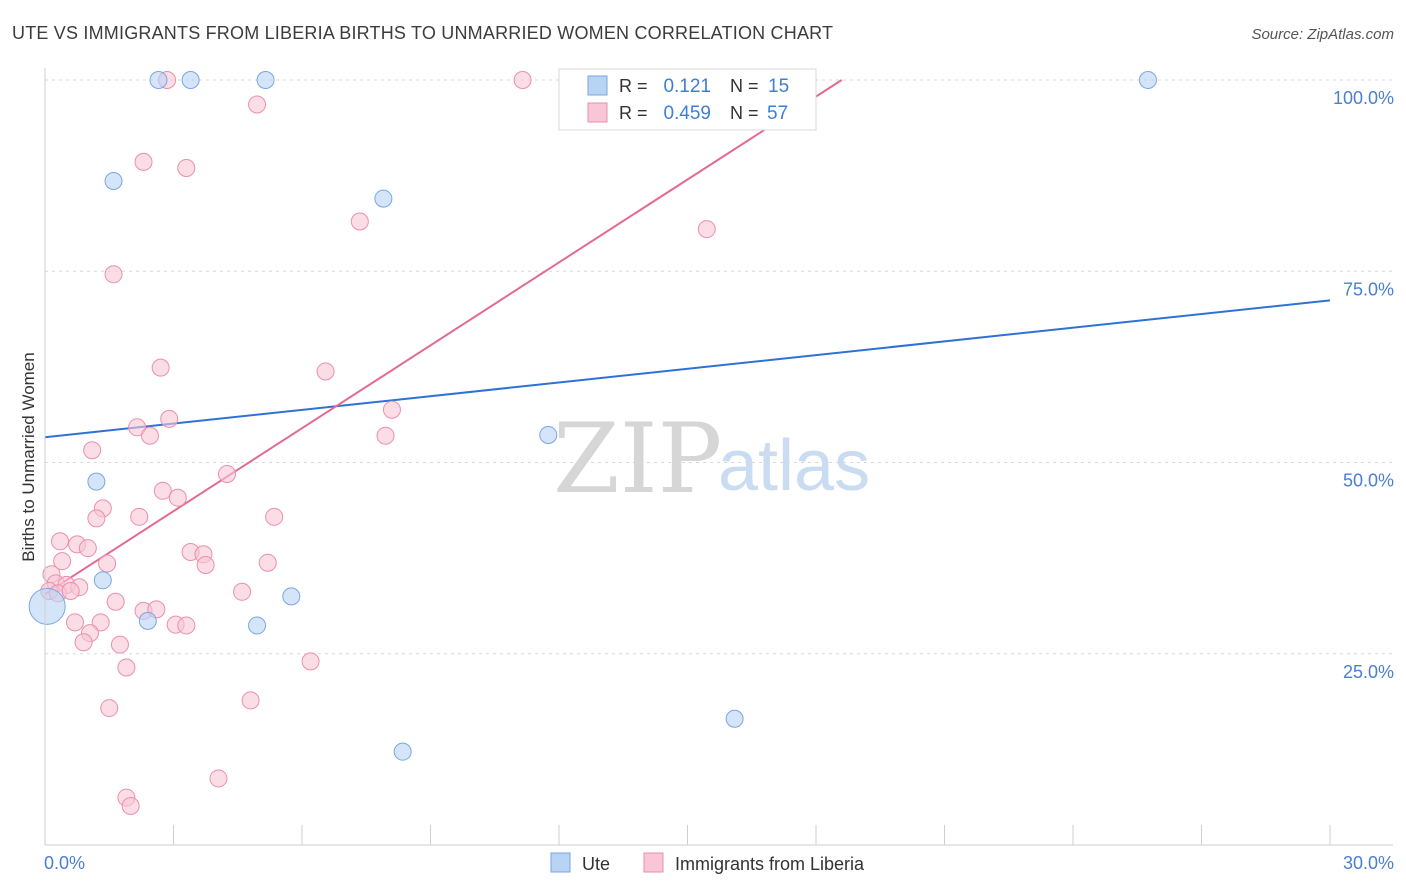 The image size is (1406, 892). What do you see at coordinates (633, 86) in the screenshot?
I see `legend-ute-r-label: R =` at bounding box center [633, 86].